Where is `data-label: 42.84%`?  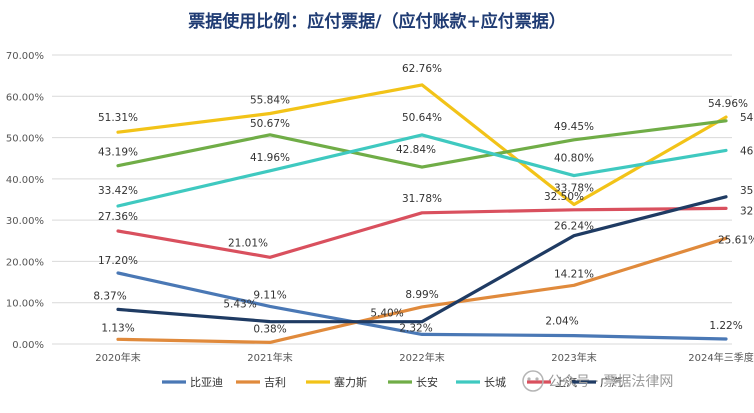
data-label: 42.84% is located at coordinates (416, 150).